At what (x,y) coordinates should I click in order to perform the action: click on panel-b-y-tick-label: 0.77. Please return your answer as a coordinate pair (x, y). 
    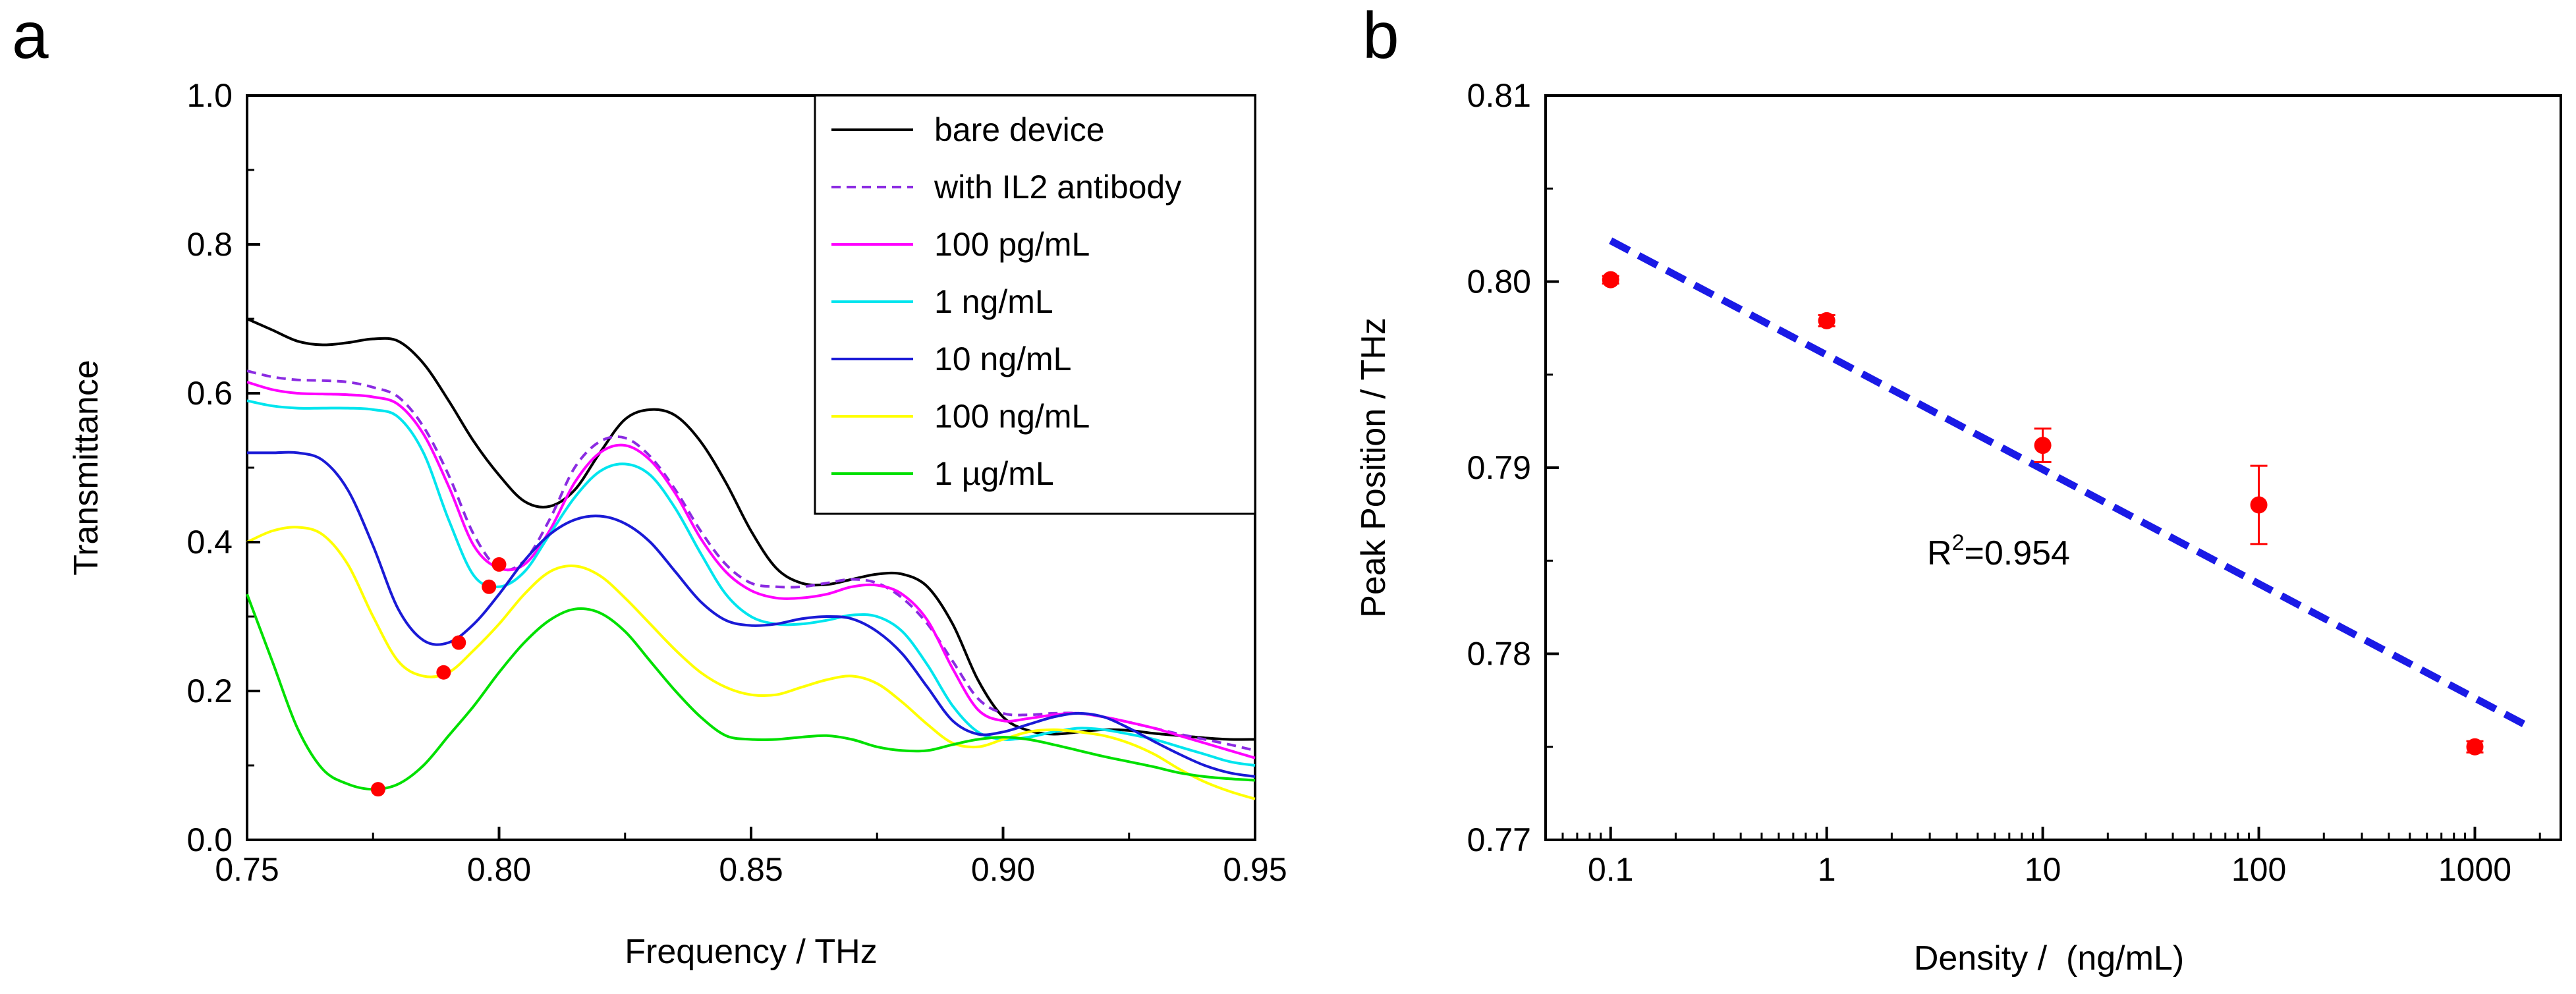
    Looking at the image, I should click on (1499, 839).